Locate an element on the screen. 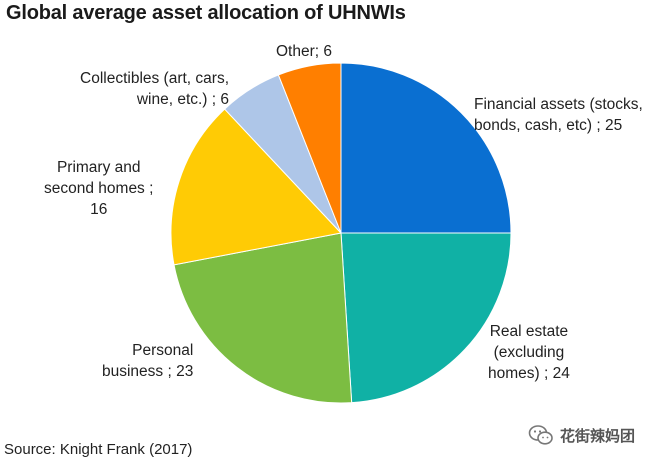 The image size is (668, 465). slice-label-line: Collectibles (art, cars, is located at coordinates (155, 78).